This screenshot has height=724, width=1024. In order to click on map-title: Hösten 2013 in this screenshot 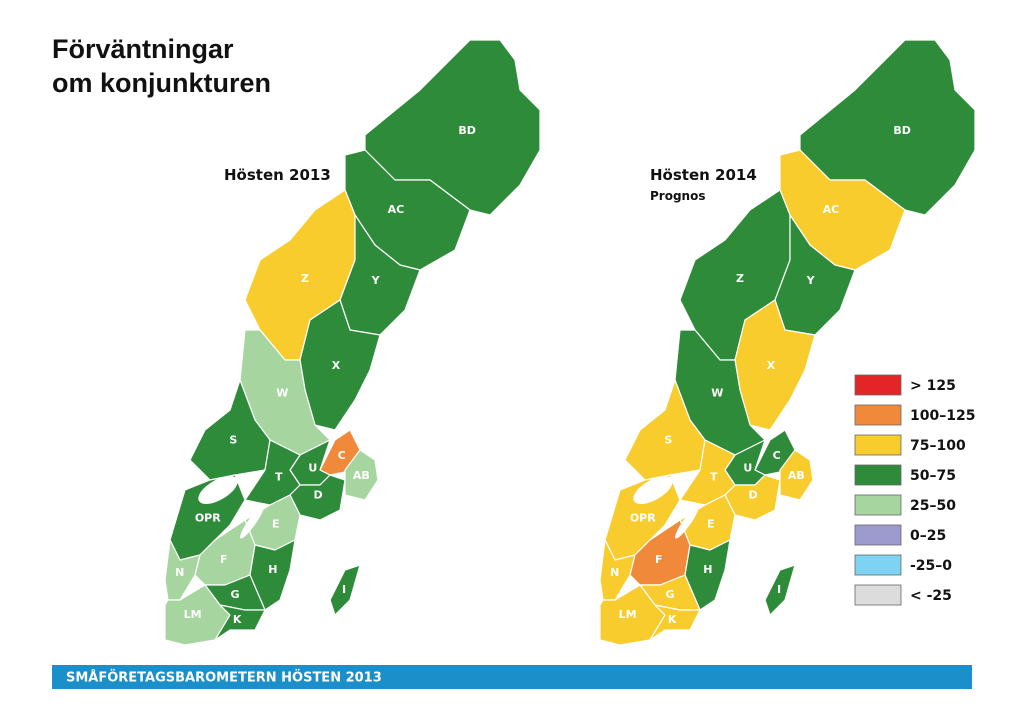, I will do `click(277, 175)`.